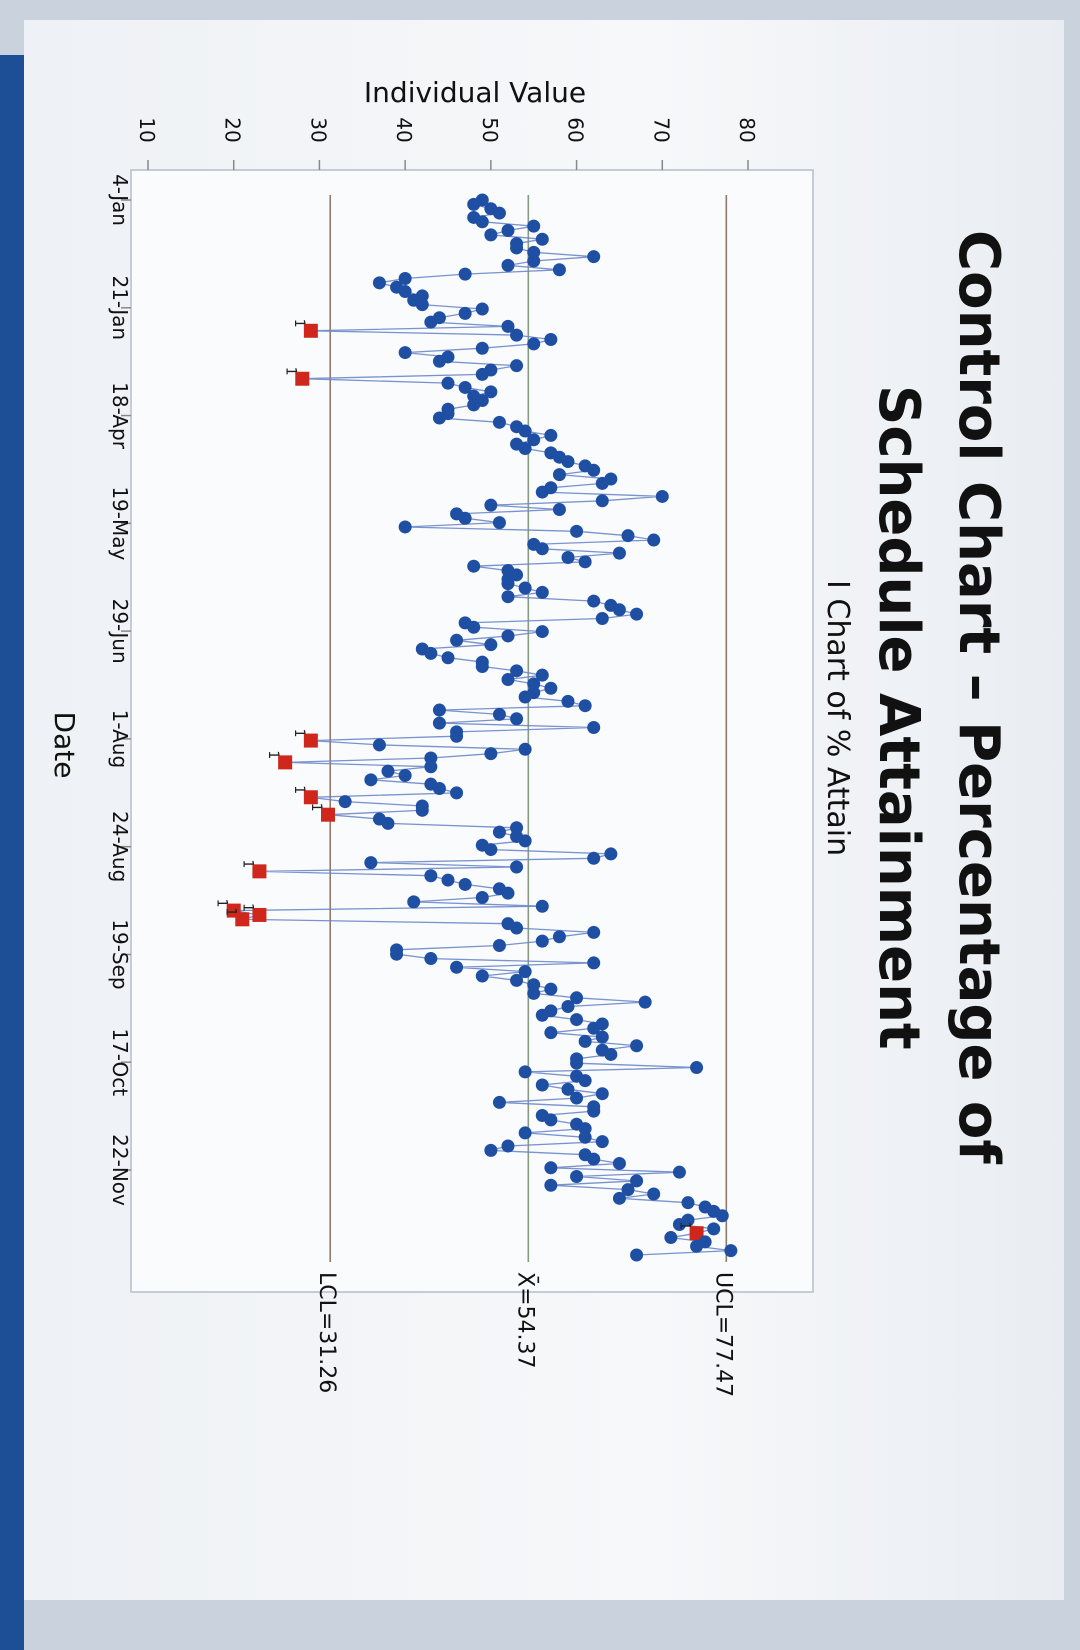  I want to click on x-tick-label: 21-Jan, so click(120, 307).